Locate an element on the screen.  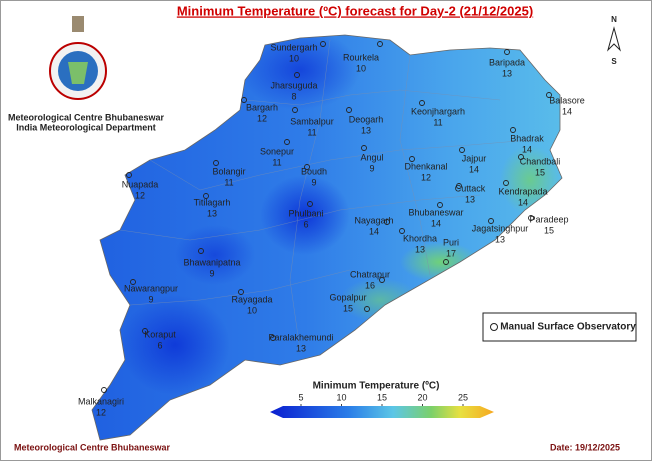
station-name: Boudh is located at coordinates (314, 171).